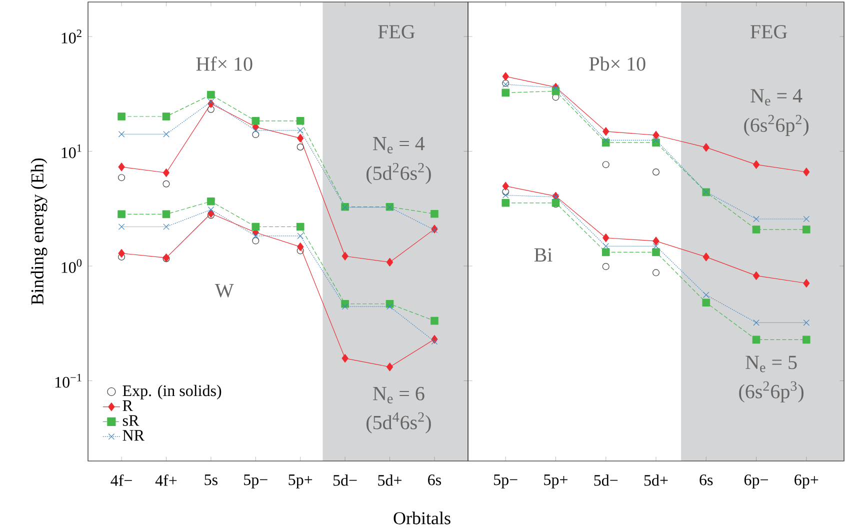 Image resolution: width=845 pixels, height=532 pixels. I want to click on annotation: W, so click(224, 291).